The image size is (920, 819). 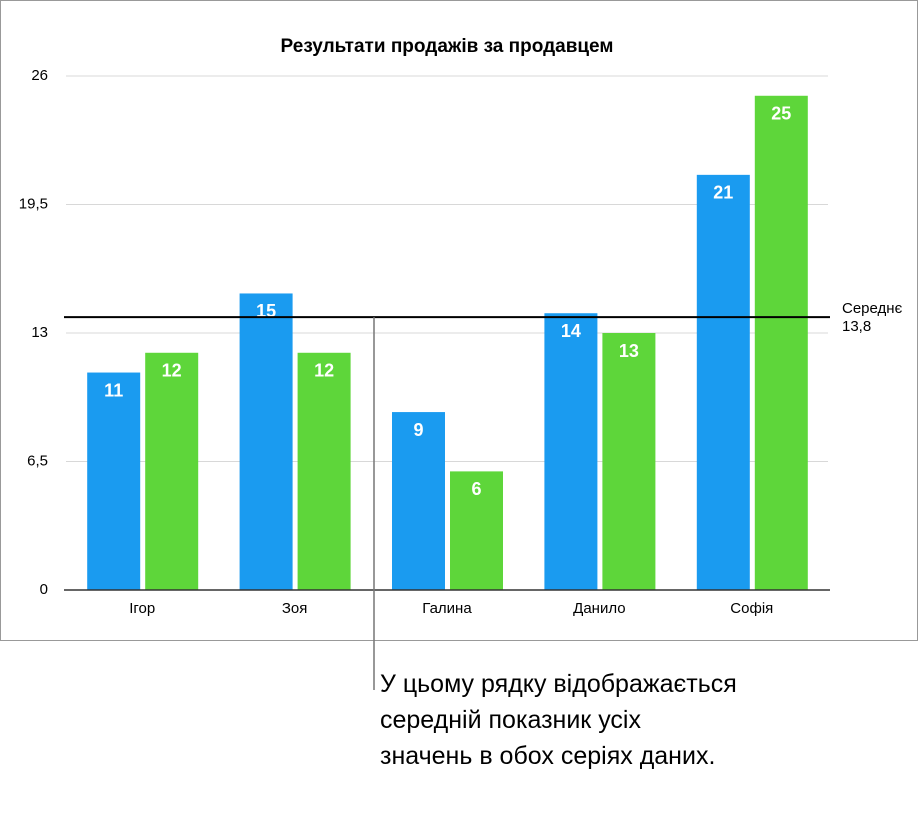 I want to click on x-tick-label: Зоя, so click(x=295, y=608).